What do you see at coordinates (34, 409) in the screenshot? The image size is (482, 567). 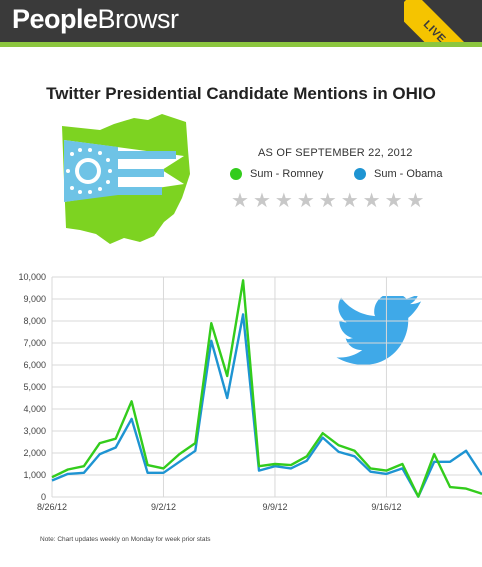 I see `y-tick-label: 4,000` at bounding box center [34, 409].